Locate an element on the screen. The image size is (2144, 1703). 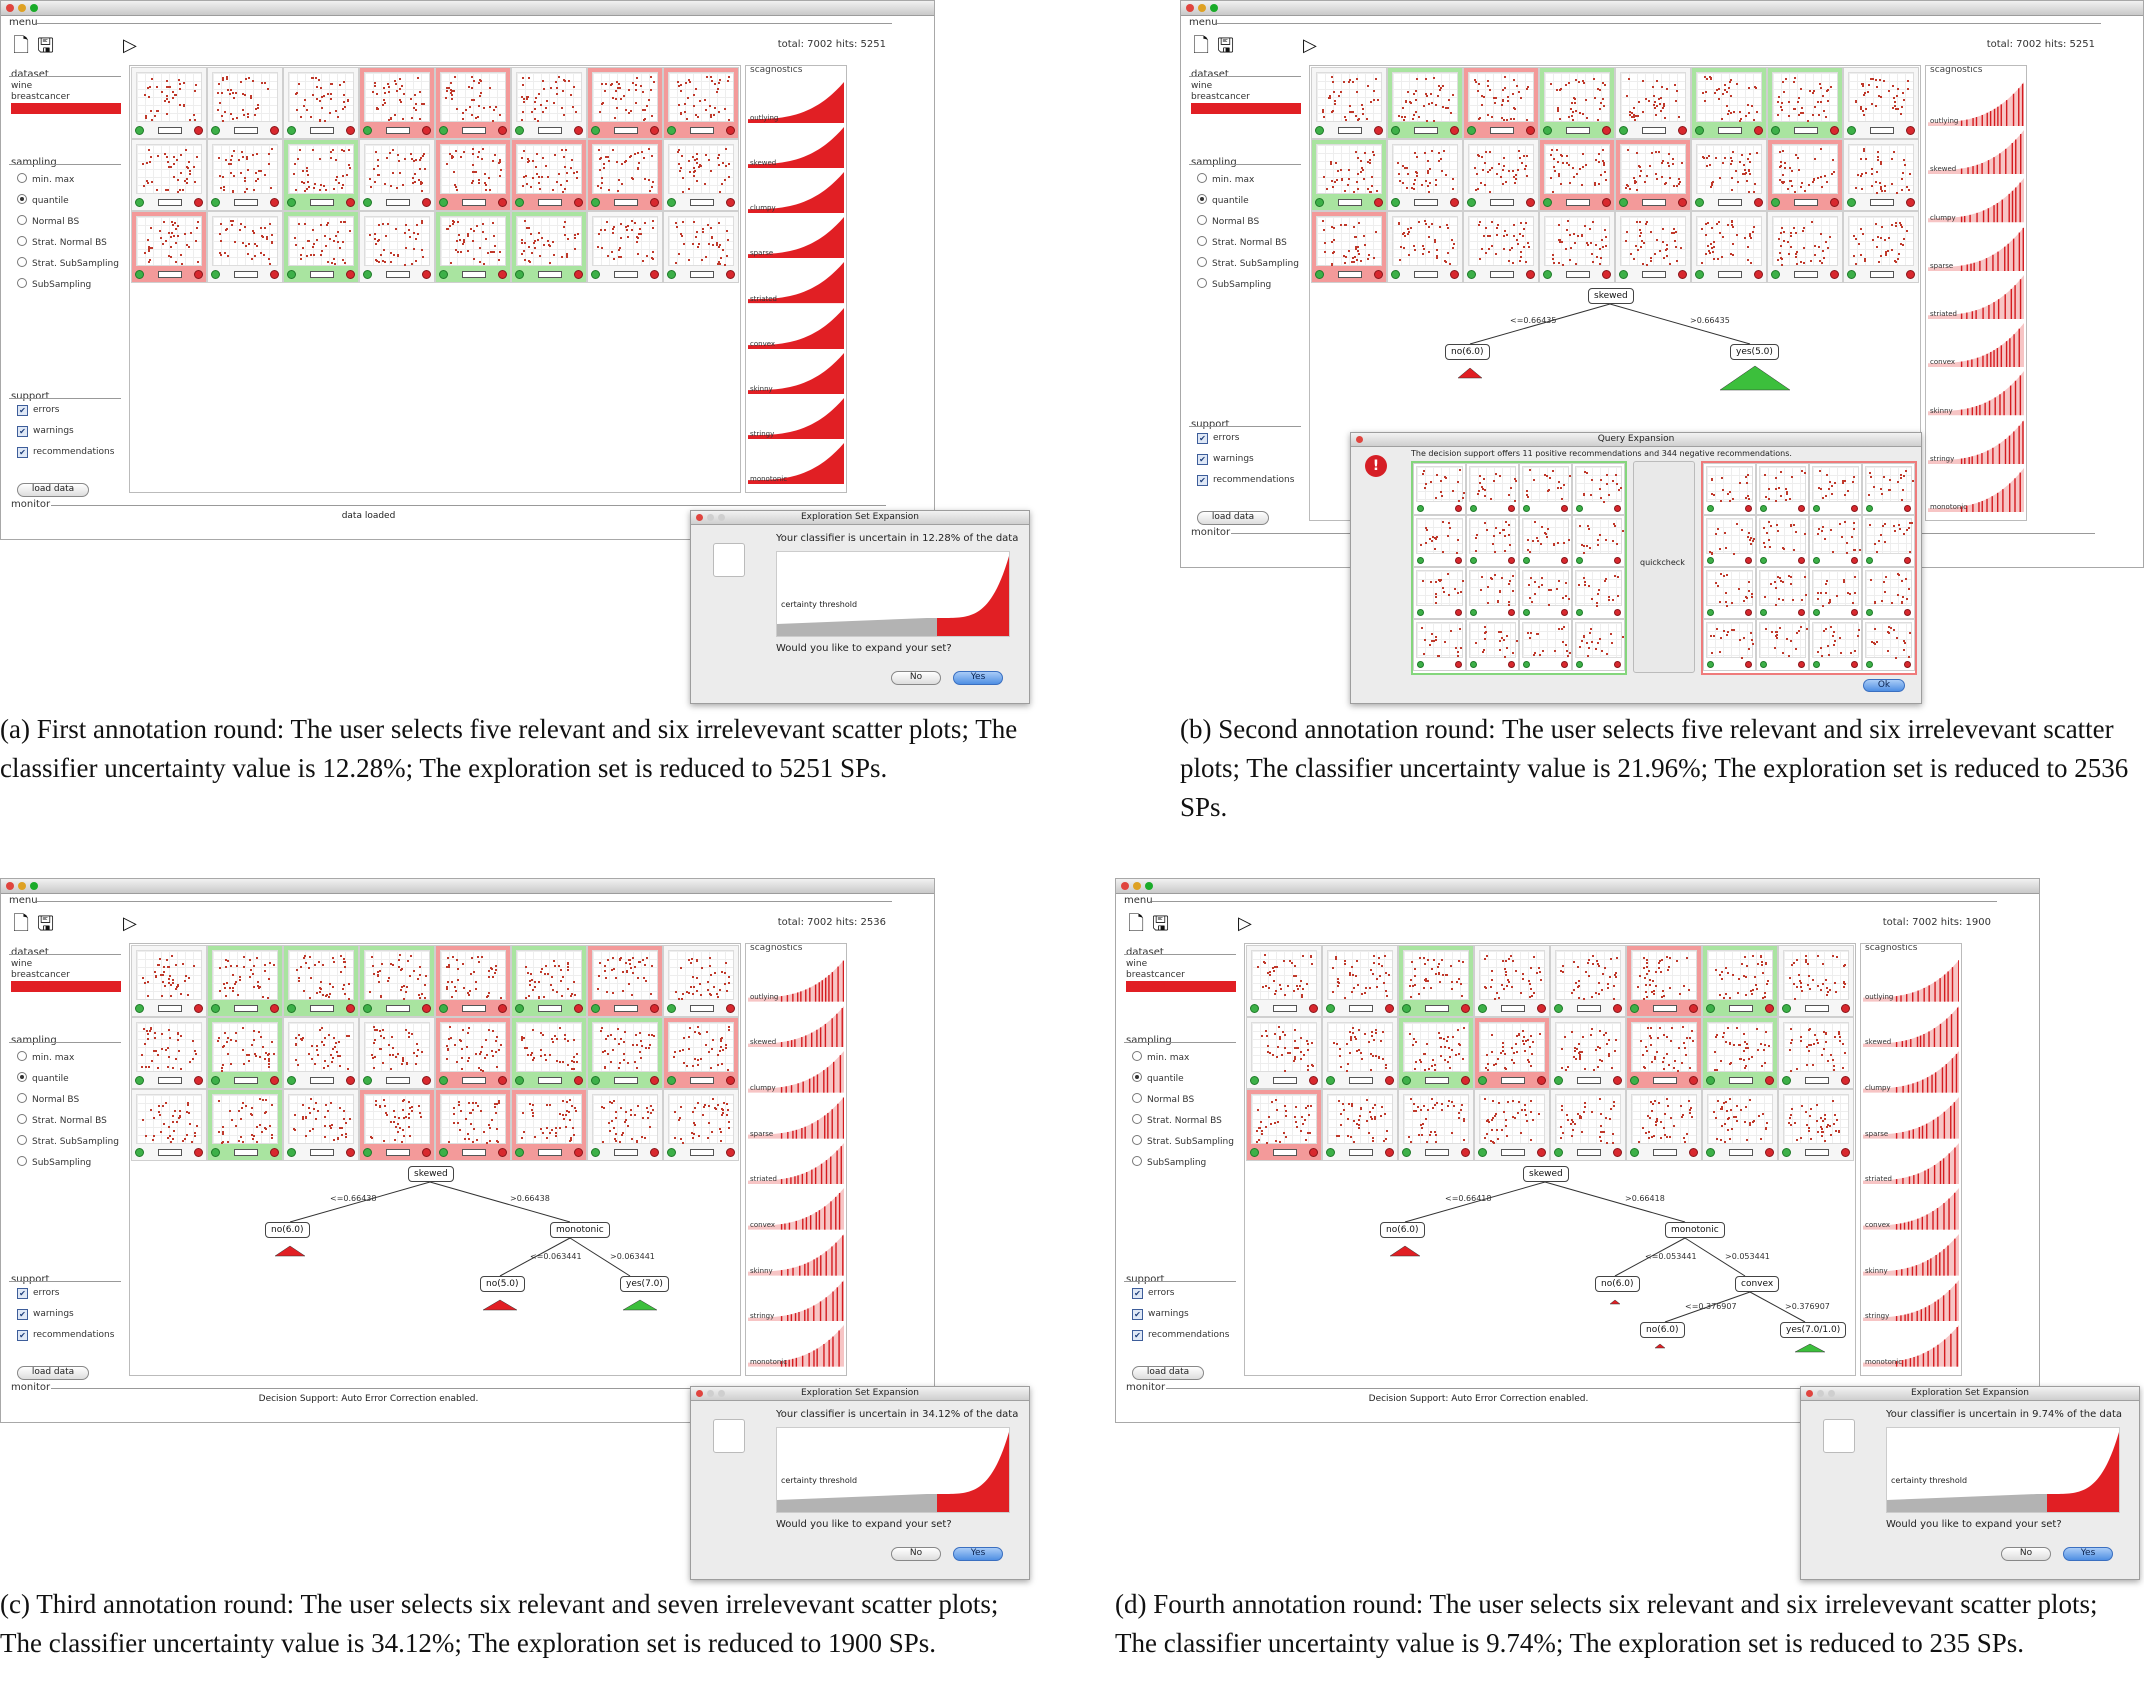
support-checkbox: ✔ warnings is located at coordinates (45, 1314).